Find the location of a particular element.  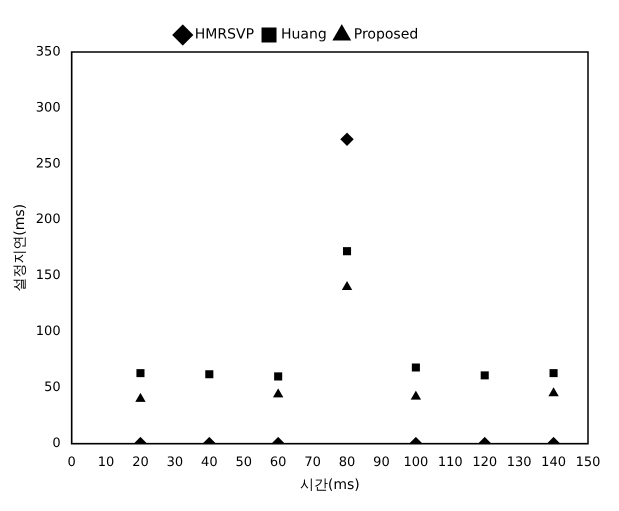

x-tick-label: 100 is located at coordinates (415, 462).